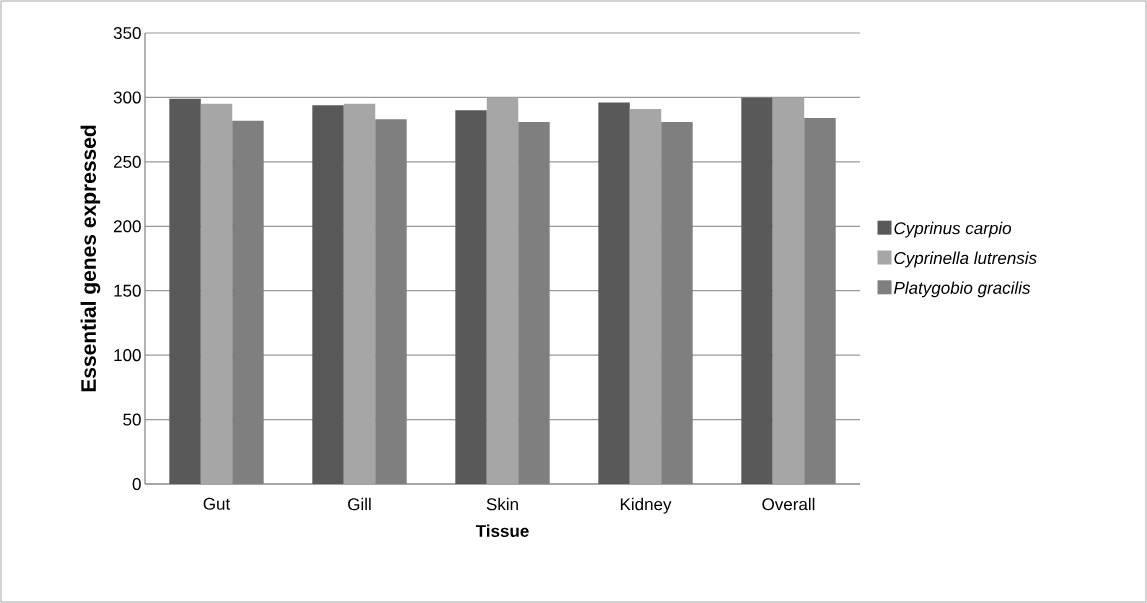 This screenshot has height=603, width=1147. What do you see at coordinates (646, 505) in the screenshot?
I see `x-tick-label: Kidney` at bounding box center [646, 505].